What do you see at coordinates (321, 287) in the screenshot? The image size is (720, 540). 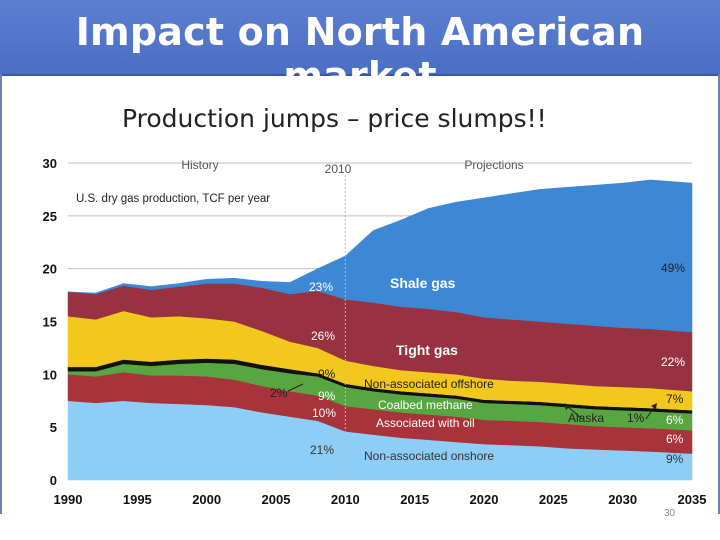 I see `pct-2010-shale: 23%` at bounding box center [321, 287].